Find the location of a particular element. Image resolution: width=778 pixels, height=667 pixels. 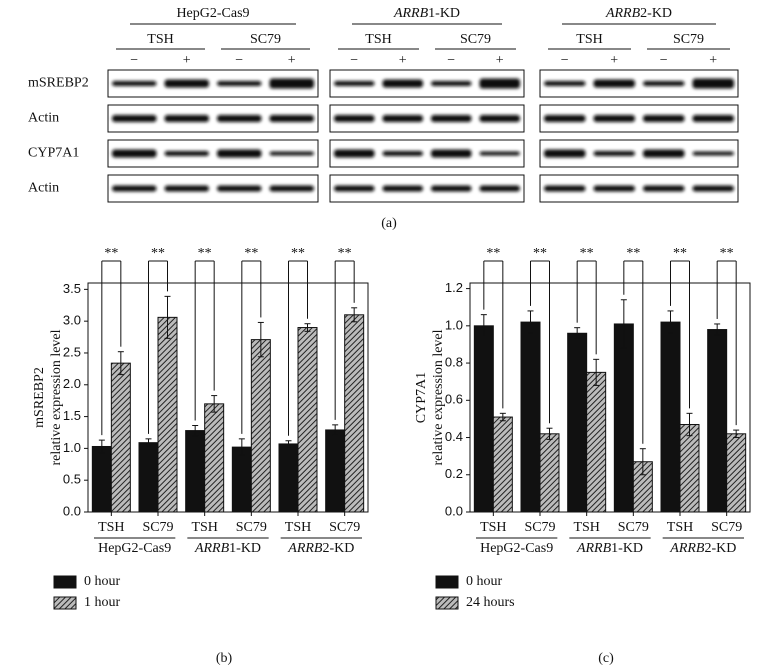

group-label: HepG2-Cas9 is located at coordinates (134, 548).